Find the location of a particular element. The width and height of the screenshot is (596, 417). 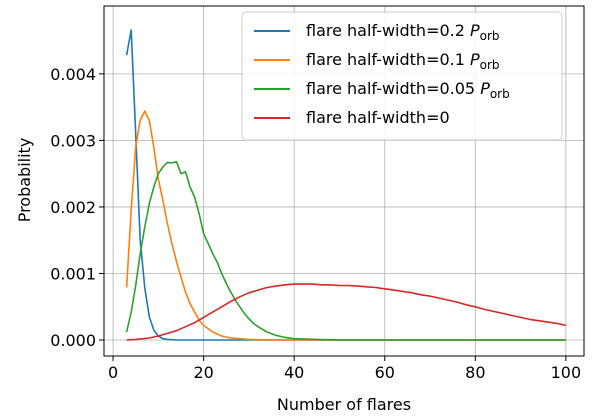

x-tick-label: 40 is located at coordinates (294, 372).